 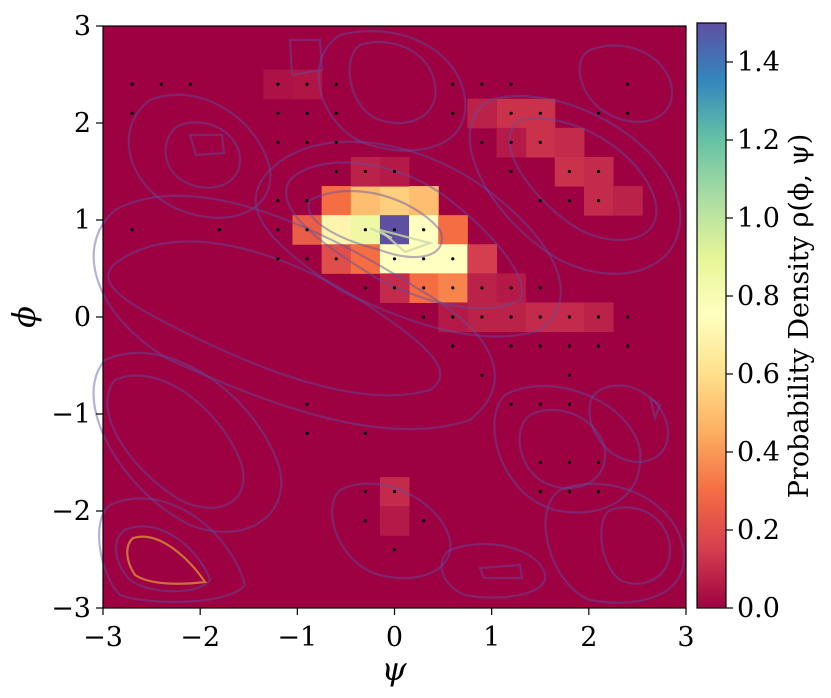 I want to click on x-tick-label: 0, so click(x=394, y=637).